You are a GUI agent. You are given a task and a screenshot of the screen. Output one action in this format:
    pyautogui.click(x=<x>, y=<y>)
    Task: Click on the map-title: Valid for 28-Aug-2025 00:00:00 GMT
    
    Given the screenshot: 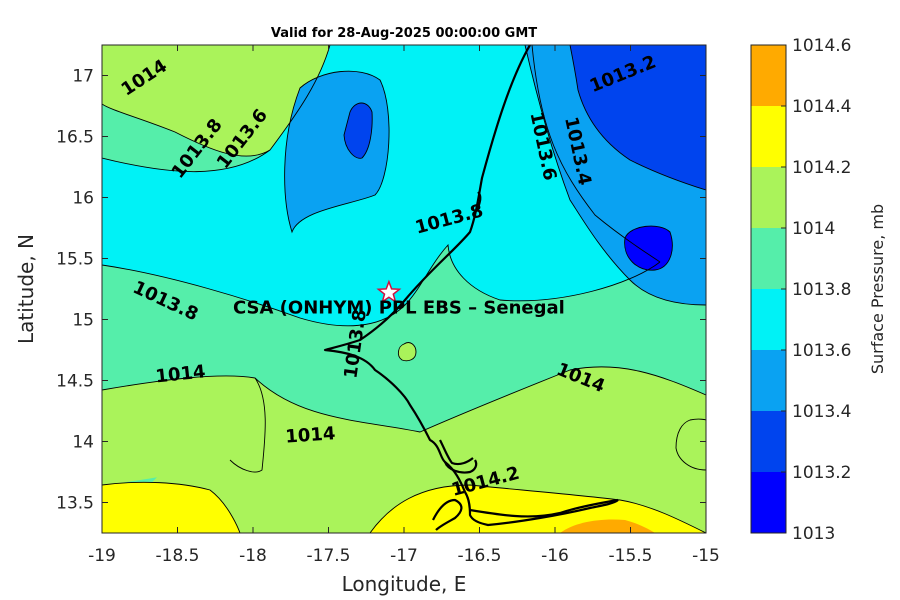 What is the action you would take?
    pyautogui.click(x=404, y=33)
    